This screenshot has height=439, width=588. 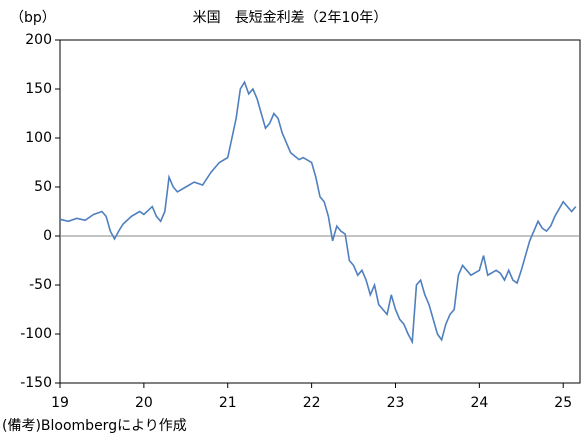 What do you see at coordinates (36, 334) in the screenshot?
I see `y-tick-label: -100` at bounding box center [36, 334].